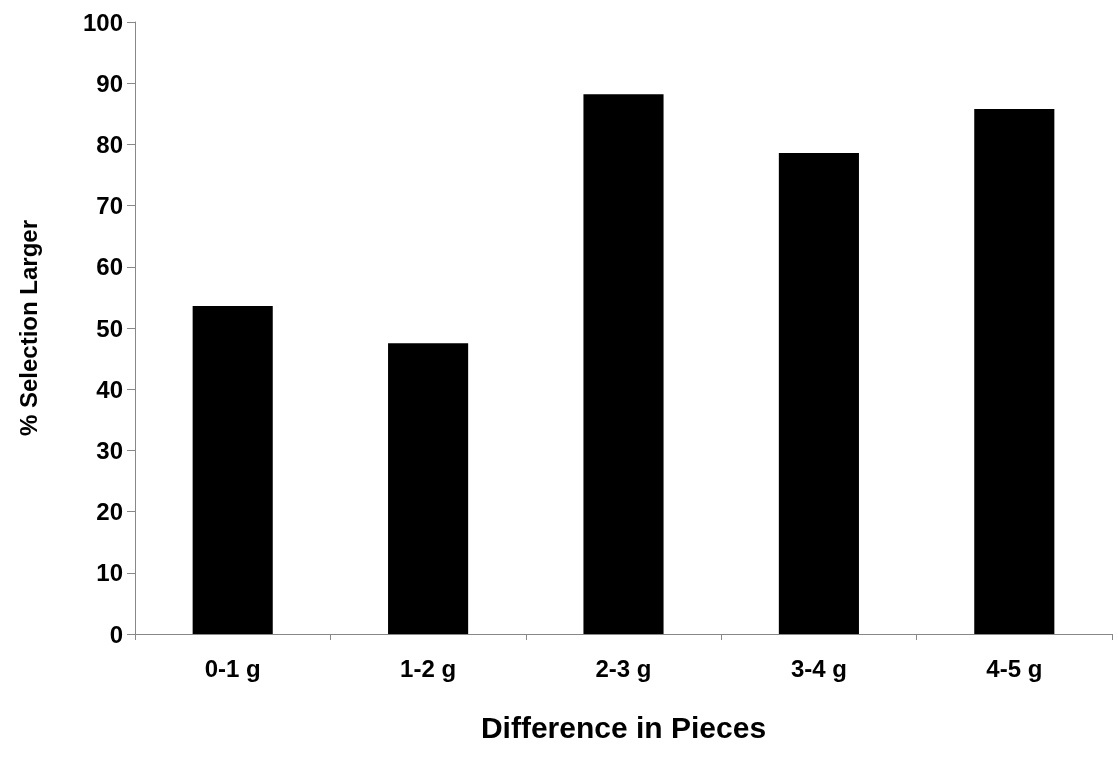 This screenshot has height=759, width=1118. Describe the element at coordinates (109, 328) in the screenshot. I see `y-tick-label: 50` at that location.